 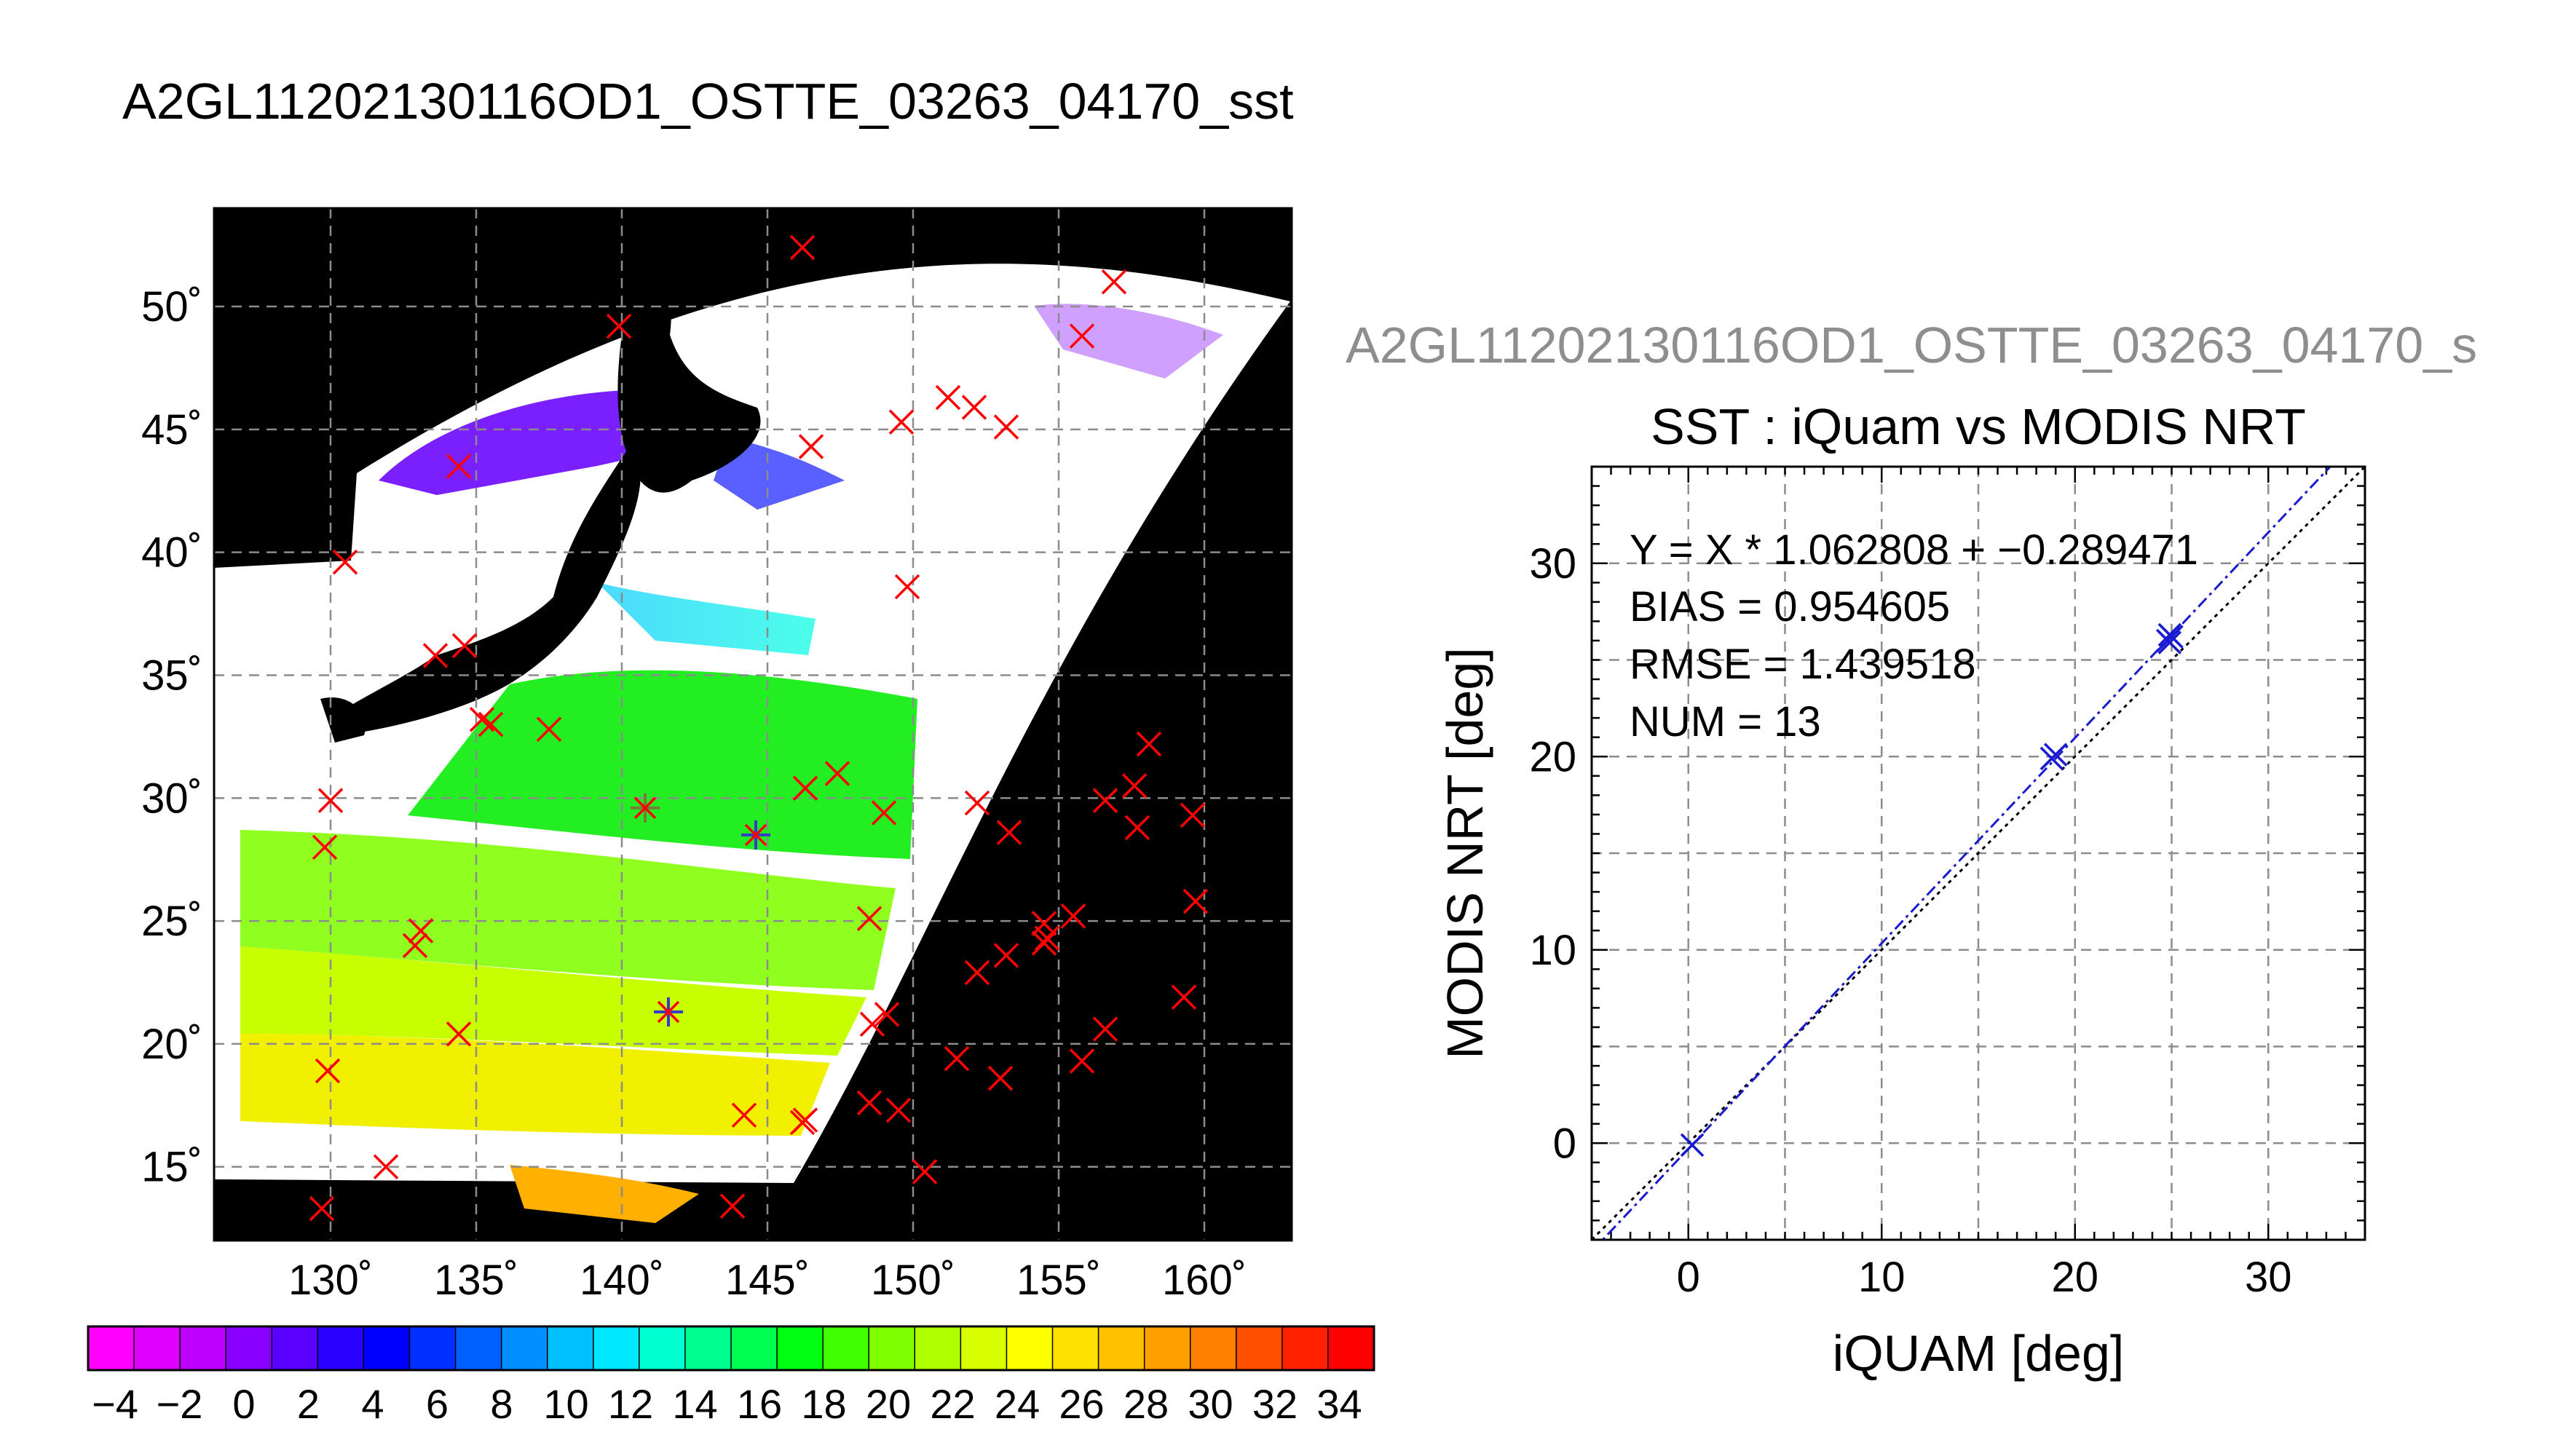 What do you see at coordinates (708, 101) in the screenshot?
I see `page-title: A2GL11202130116OD1_OSTTE_03263_04170_sst` at bounding box center [708, 101].